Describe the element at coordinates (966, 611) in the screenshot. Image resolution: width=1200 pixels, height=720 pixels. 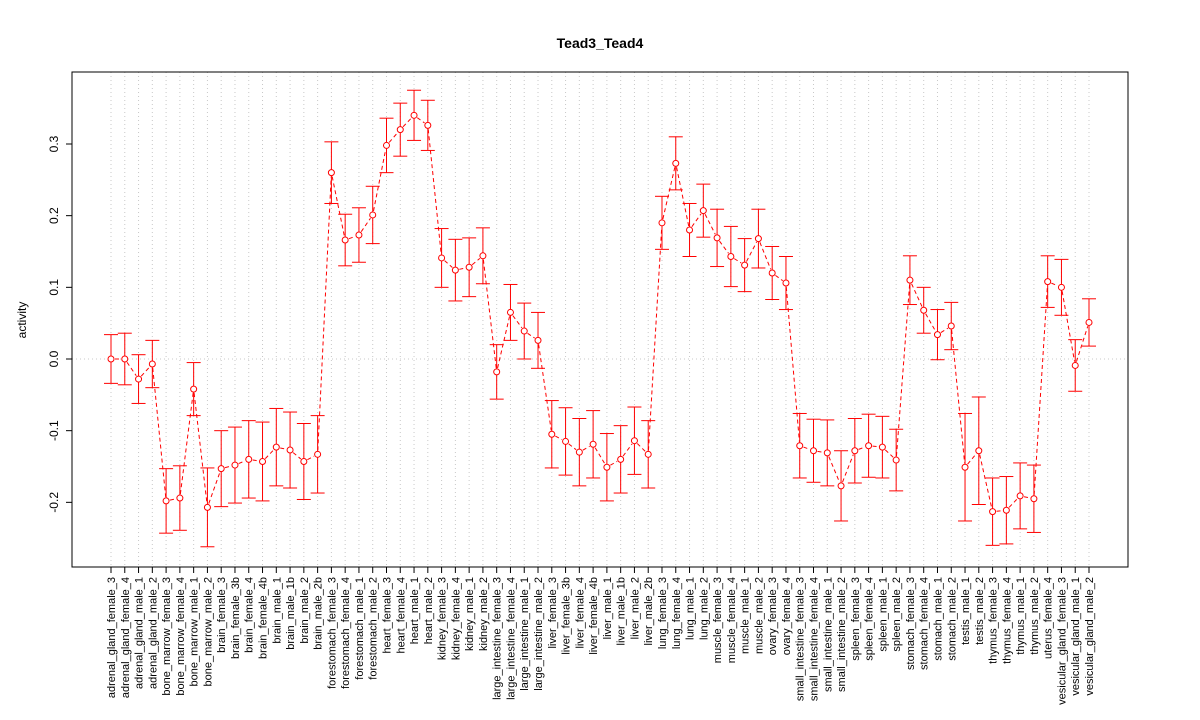
I see `x-tick-label: testis_male_1` at that location.